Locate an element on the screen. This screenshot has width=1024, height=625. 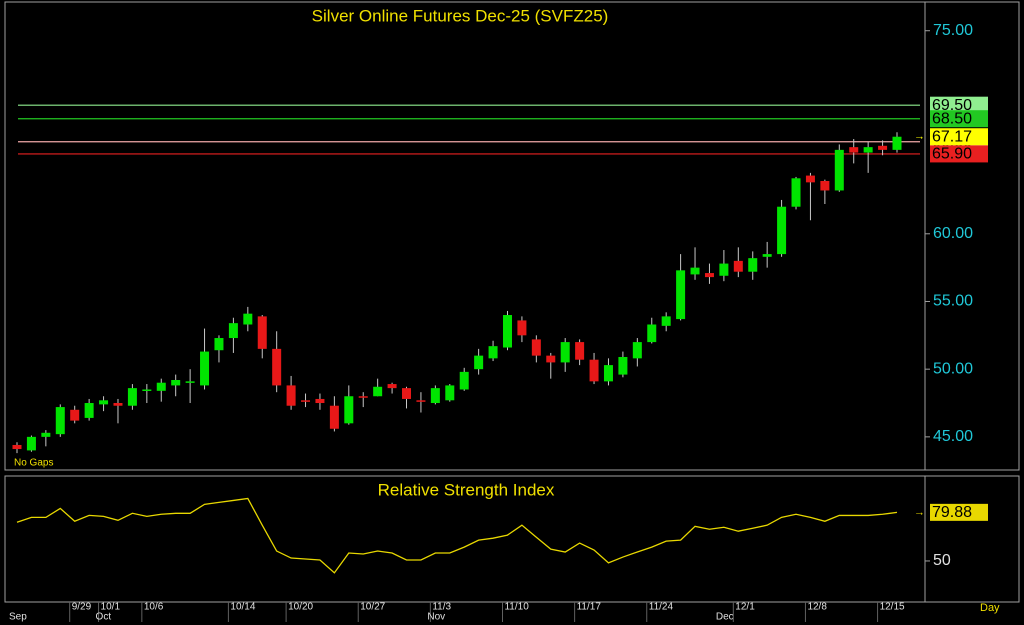
x-month-label: Nov is located at coordinates (436, 617).